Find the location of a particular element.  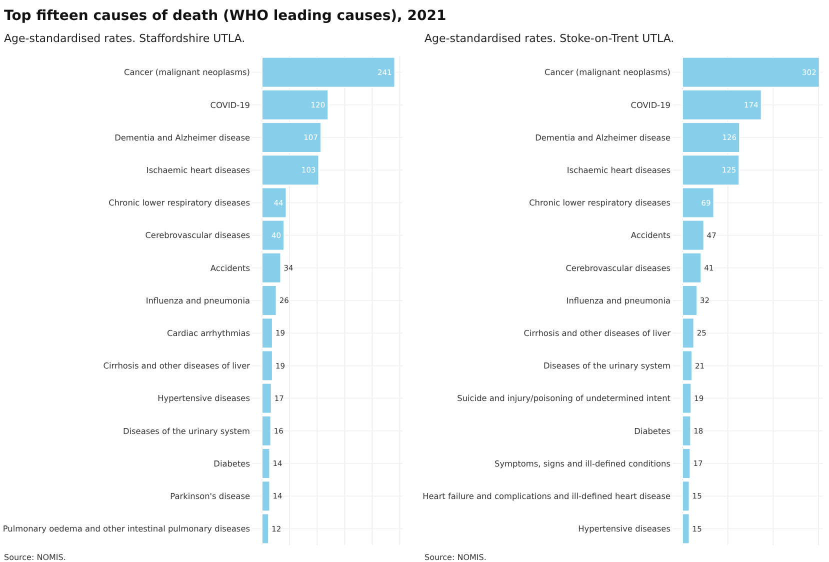

y-tick-label: Pulmonary oedema and other intestinal pulmonary diseases is located at coordinates (126, 529).